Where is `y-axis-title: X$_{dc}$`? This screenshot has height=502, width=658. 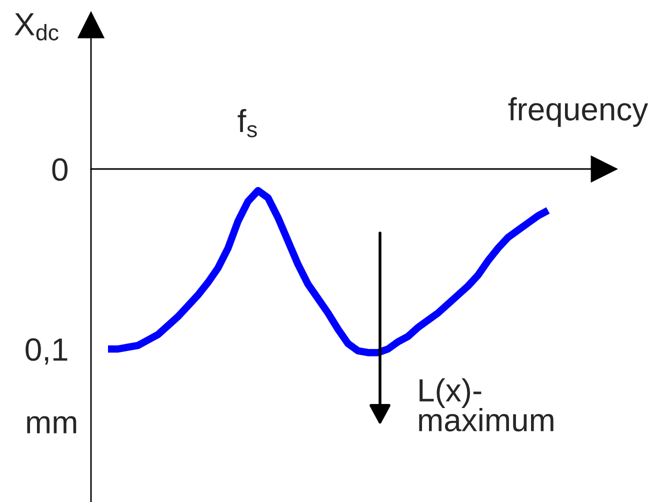 y-axis-title: X$_{dc}$ is located at coordinates (36, 26).